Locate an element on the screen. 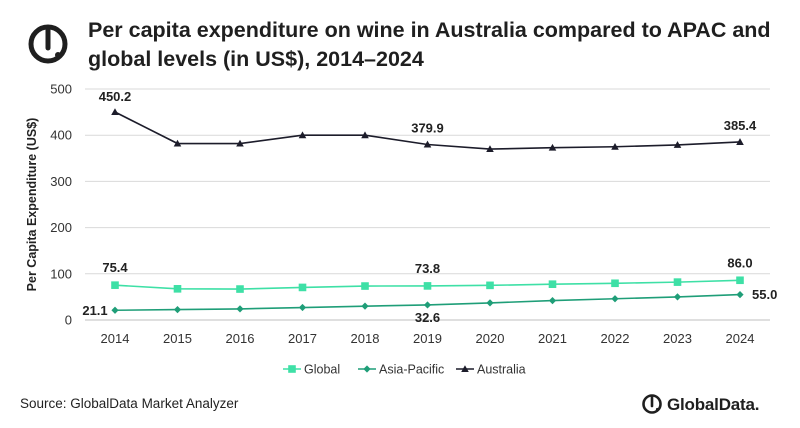  legend-label: Global is located at coordinates (322, 370).